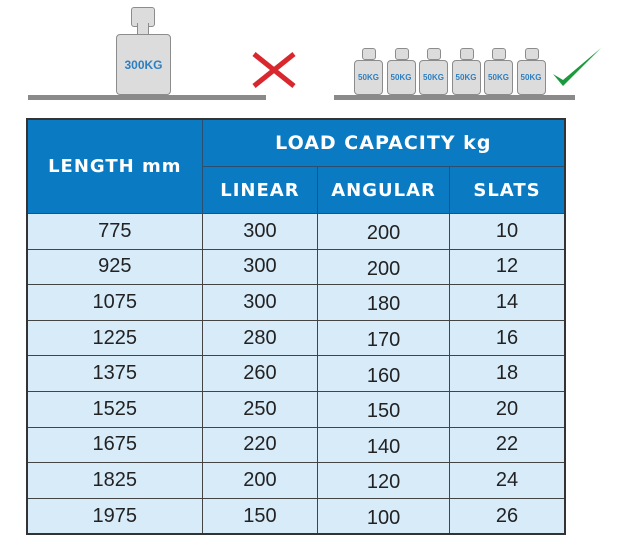 The width and height of the screenshot is (644, 535). I want to click on table-row: 775 300 200 10, so click(296, 231).